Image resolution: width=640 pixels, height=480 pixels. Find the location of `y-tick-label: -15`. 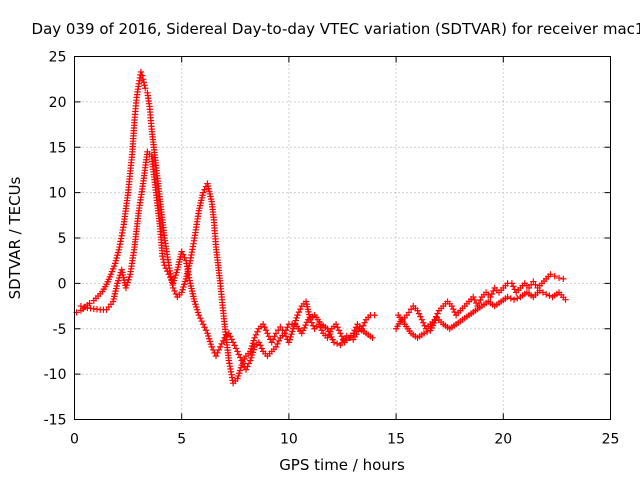

y-tick-label: -15 is located at coordinates (55, 421).